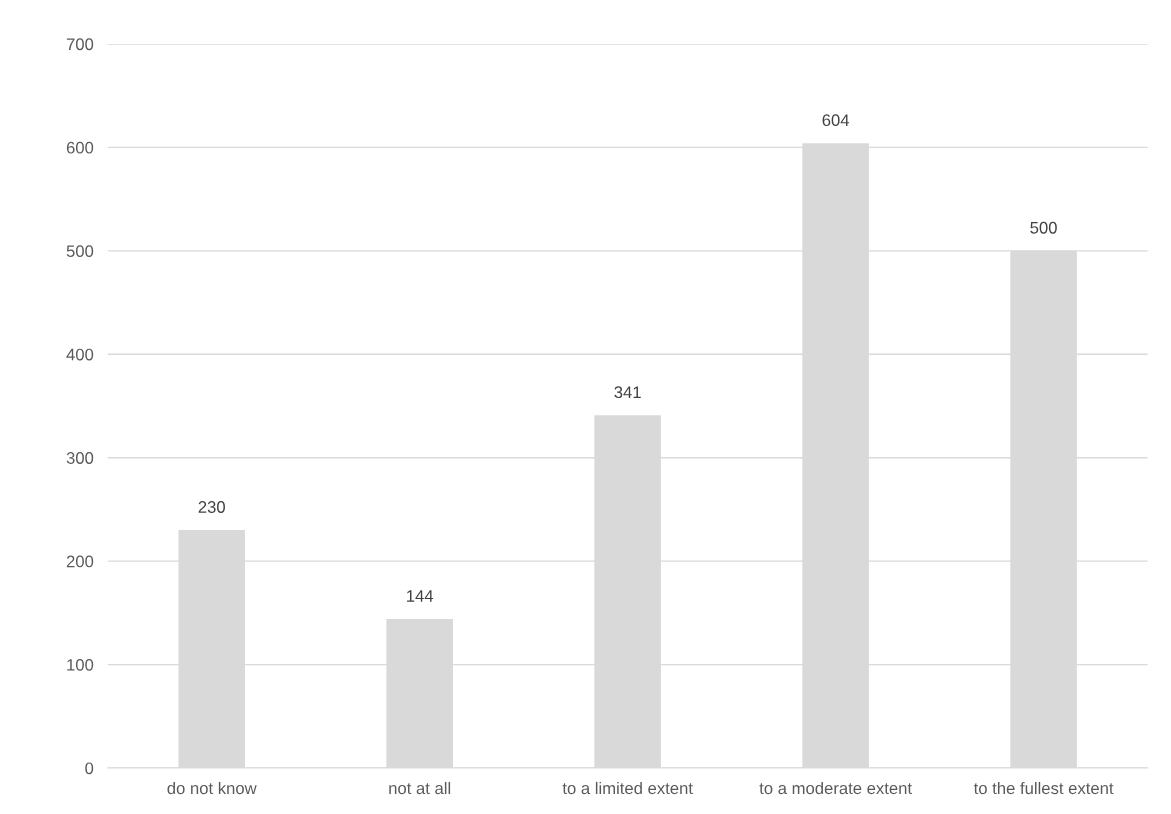  I want to click on x-tick-label: do not know, so click(212, 788).